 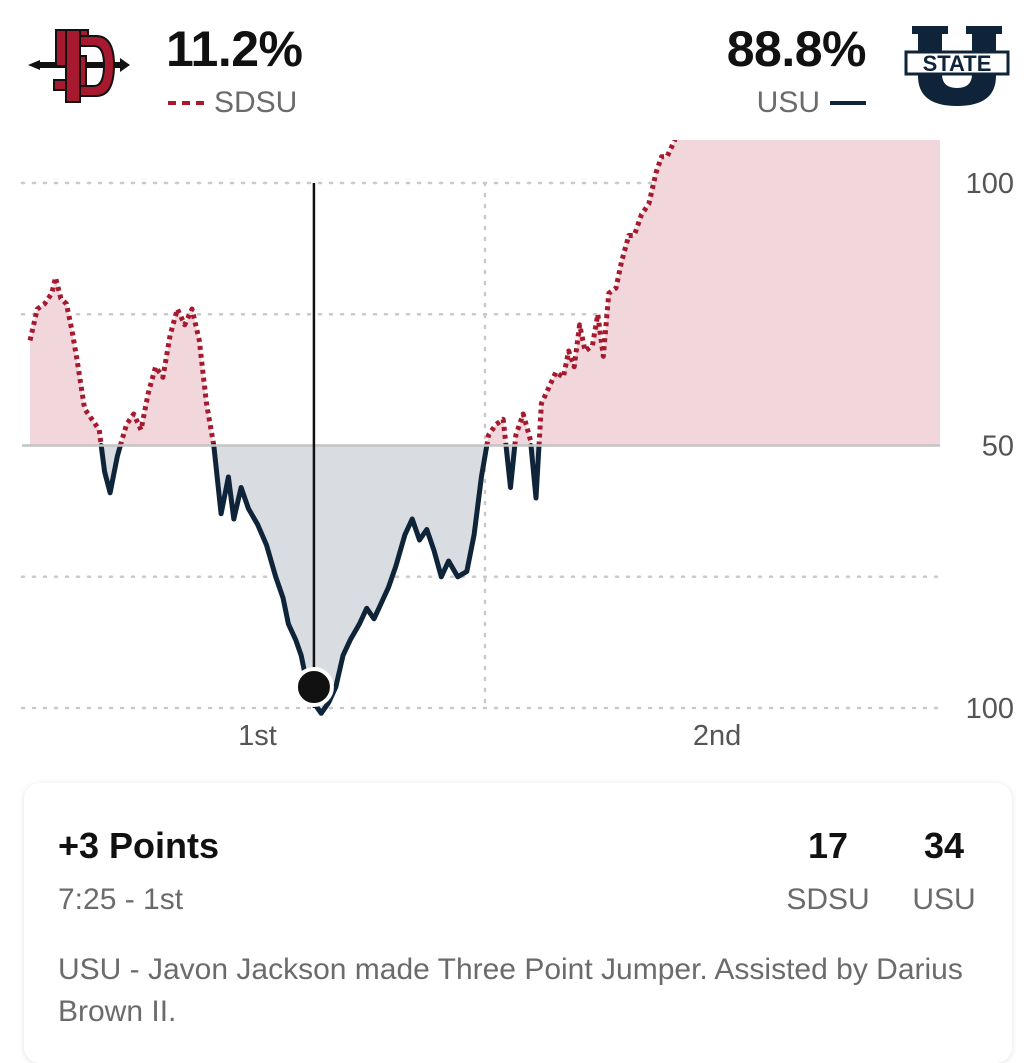 What do you see at coordinates (998, 447) in the screenshot?
I see `y-tick-label-1: 50` at bounding box center [998, 447].